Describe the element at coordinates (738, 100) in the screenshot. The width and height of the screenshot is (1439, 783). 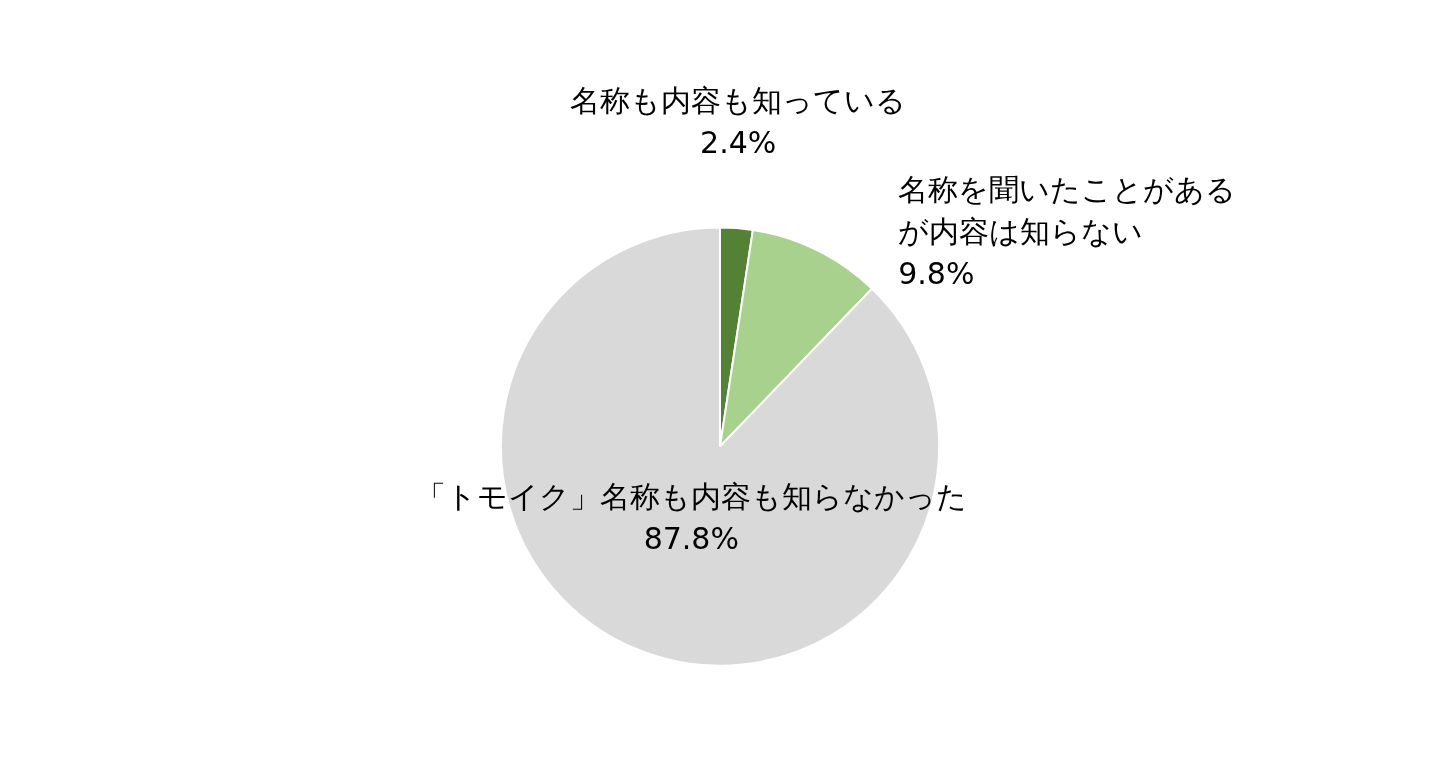
I see `slice-label: 名称も内容も知っている` at that location.